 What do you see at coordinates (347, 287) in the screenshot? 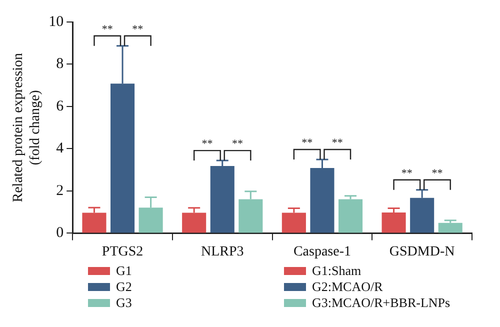
I see `text: G2:MCAO/R` at bounding box center [347, 287].